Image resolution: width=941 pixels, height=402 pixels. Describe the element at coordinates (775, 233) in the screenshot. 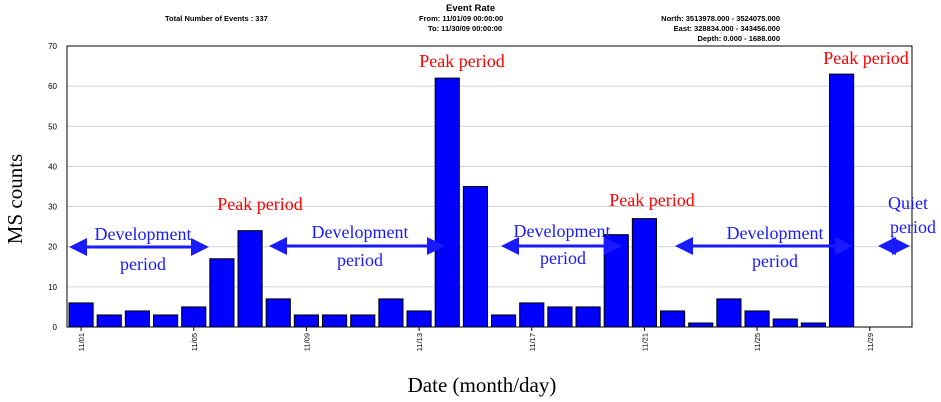

I see `development-label-4: Development` at that location.